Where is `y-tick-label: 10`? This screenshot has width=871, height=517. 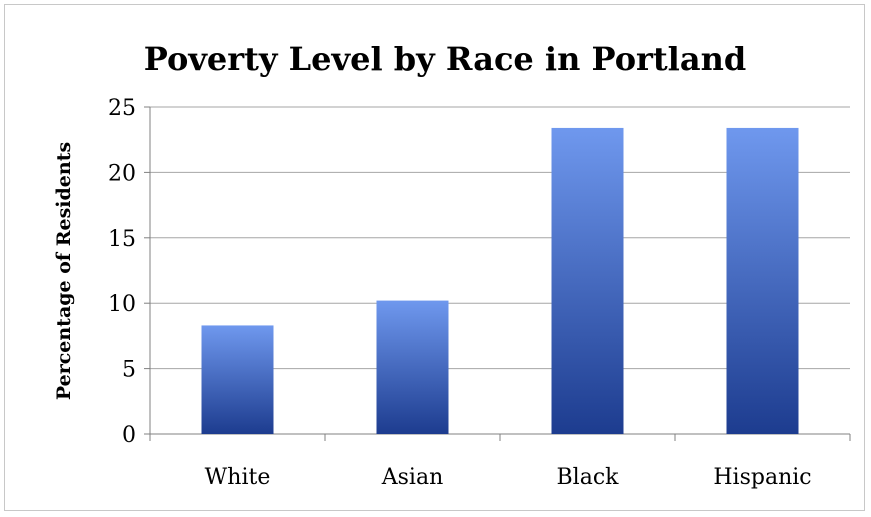 y-tick-label: 10 is located at coordinates (122, 304).